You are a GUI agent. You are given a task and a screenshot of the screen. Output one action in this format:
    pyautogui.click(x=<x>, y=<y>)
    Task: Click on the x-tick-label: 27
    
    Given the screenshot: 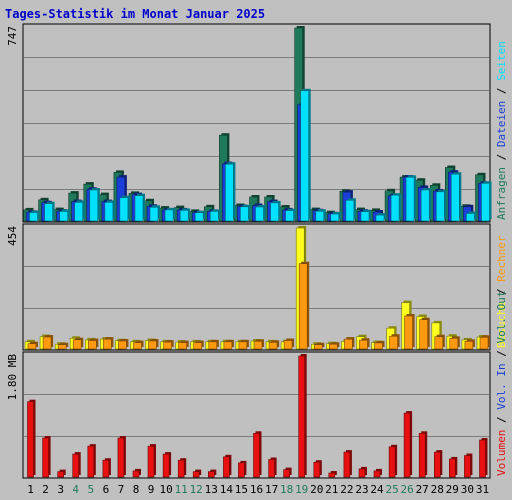 What is the action you would take?
    pyautogui.click(x=422, y=489)
    